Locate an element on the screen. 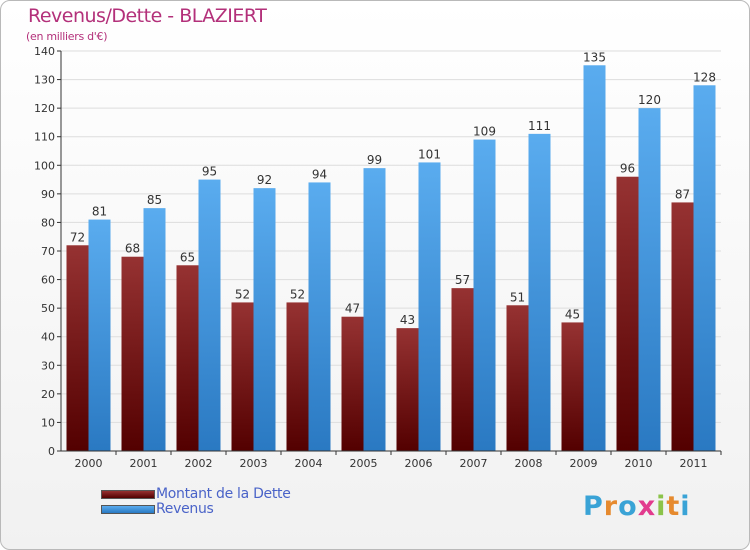 The width and height of the screenshot is (750, 550). legend-label-debt: Montant de la Dette is located at coordinates (223, 494).